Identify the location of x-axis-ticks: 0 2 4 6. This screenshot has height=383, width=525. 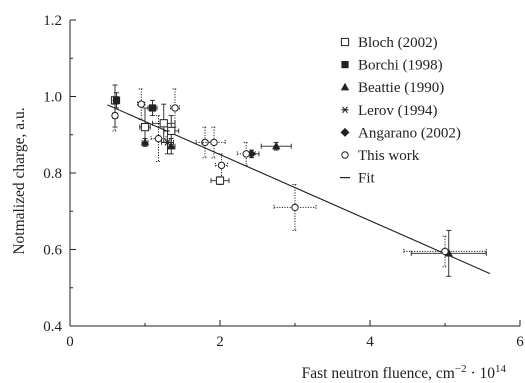
(295, 335).